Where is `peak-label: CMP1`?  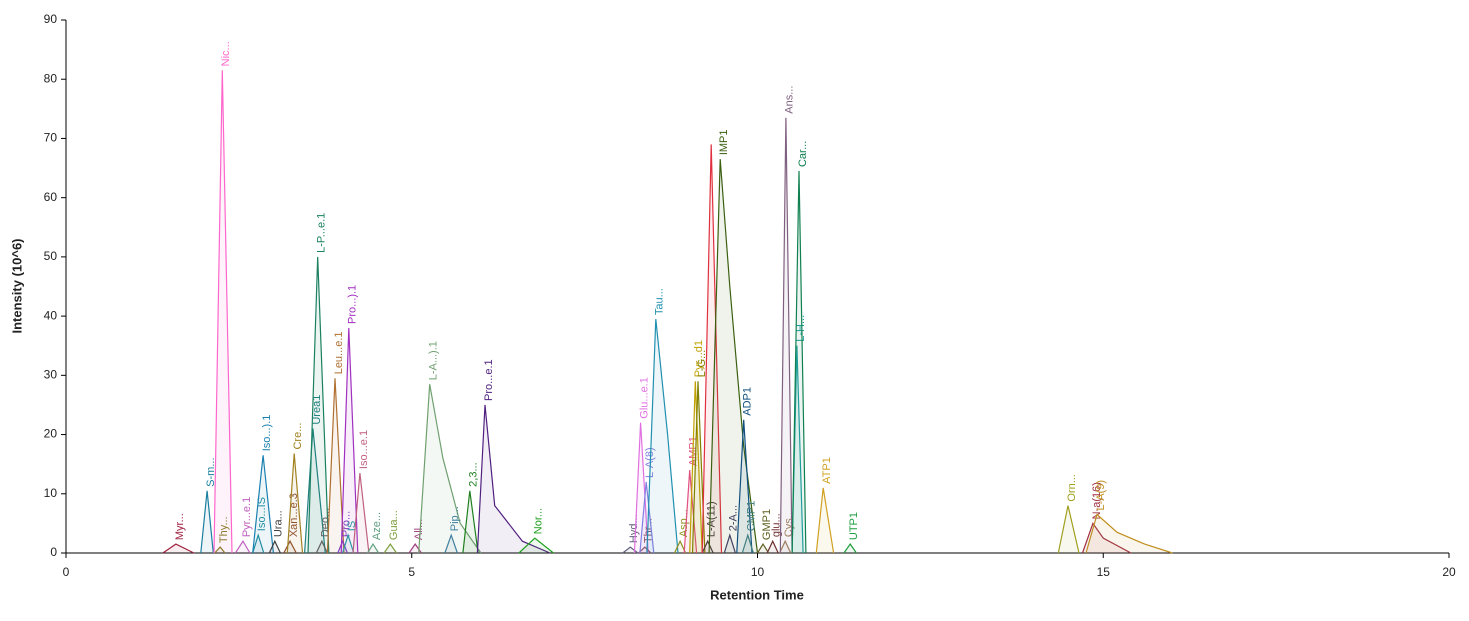
peak-label: CMP1 is located at coordinates (752, 516).